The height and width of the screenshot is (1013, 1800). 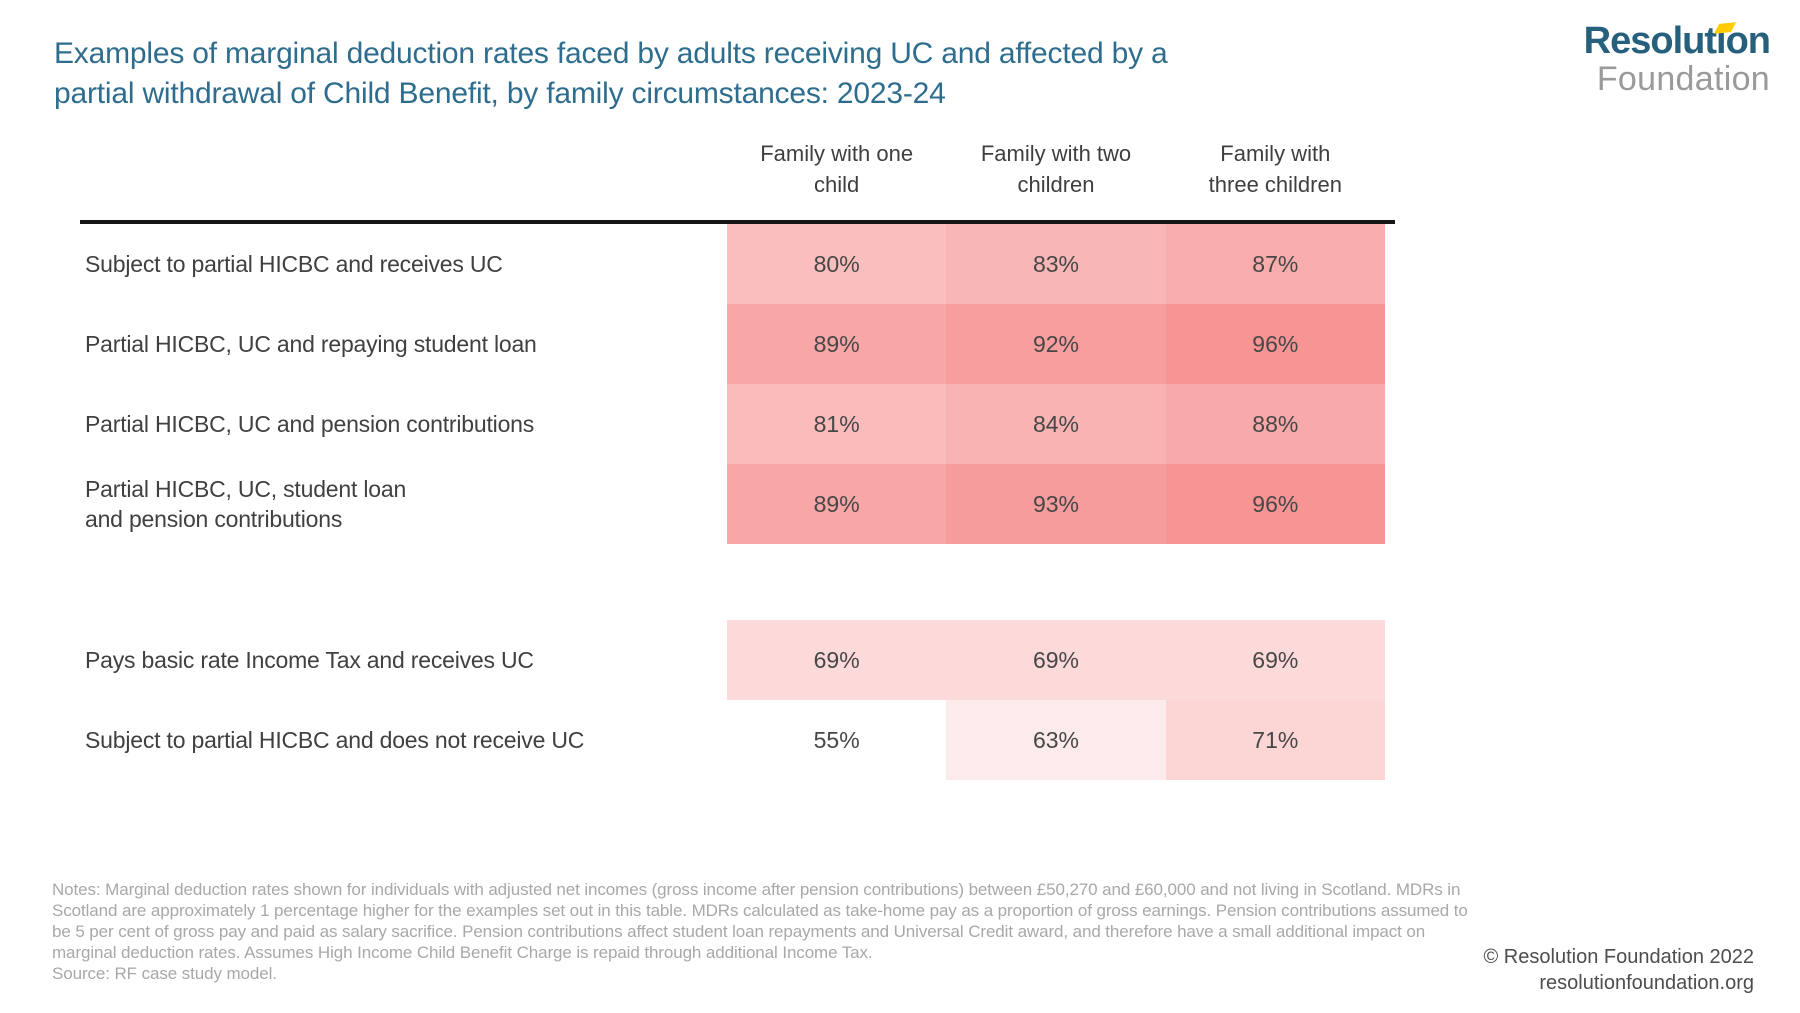 What do you see at coordinates (164, 973) in the screenshot?
I see `source-text: Source: RF case study model.` at bounding box center [164, 973].